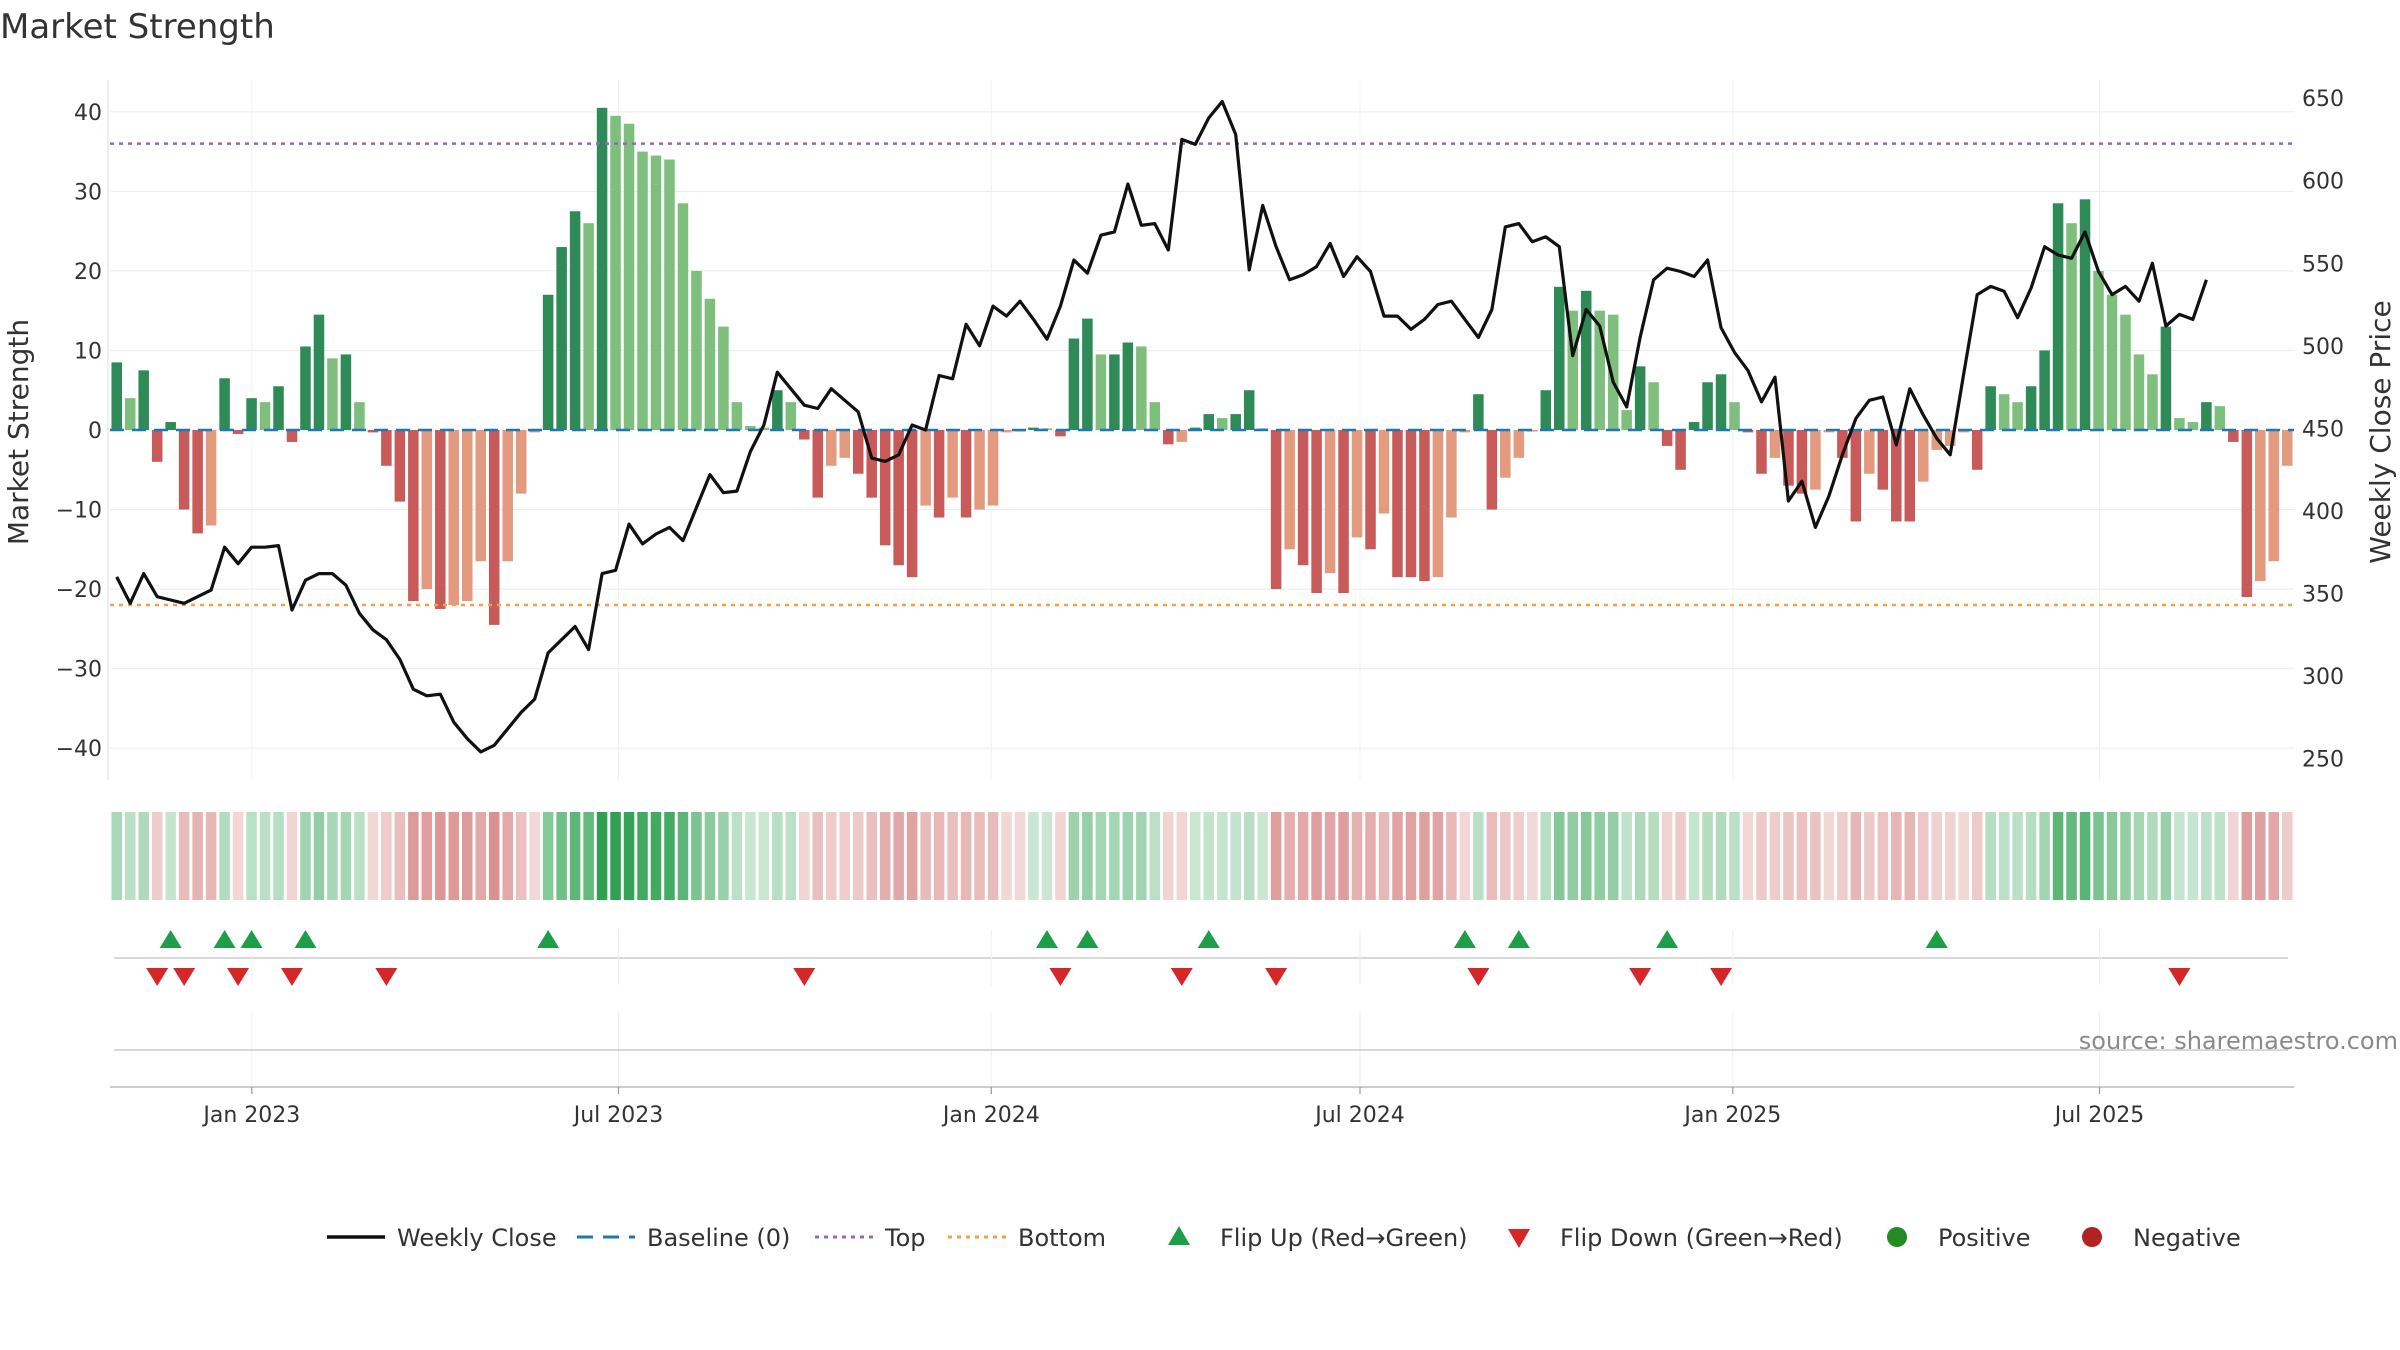  What do you see at coordinates (88, 192) in the screenshot?
I see `y-left-tick-label: 30` at bounding box center [88, 192].